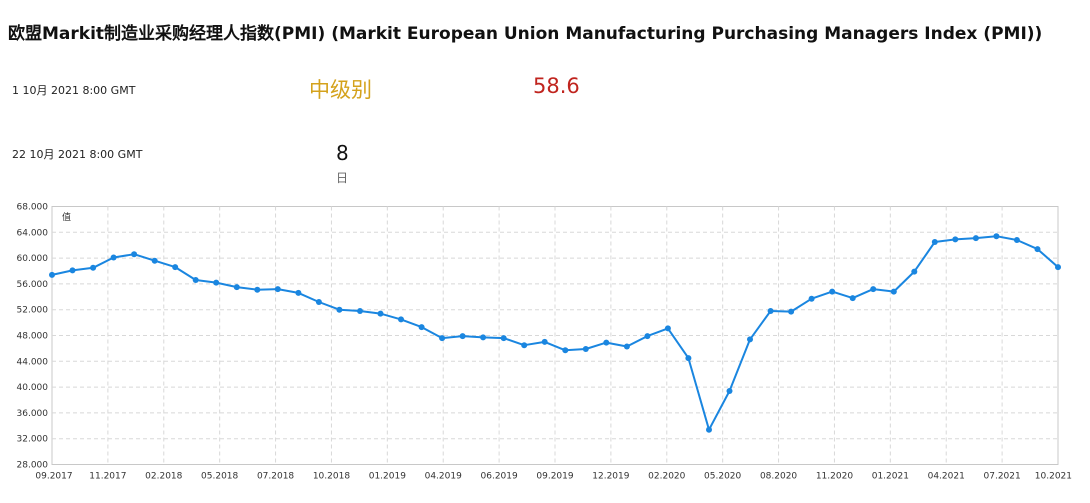 The image size is (1090, 503). Describe the element at coordinates (778, 477) in the screenshot. I see `x-tick-label: 08.2020` at that location.